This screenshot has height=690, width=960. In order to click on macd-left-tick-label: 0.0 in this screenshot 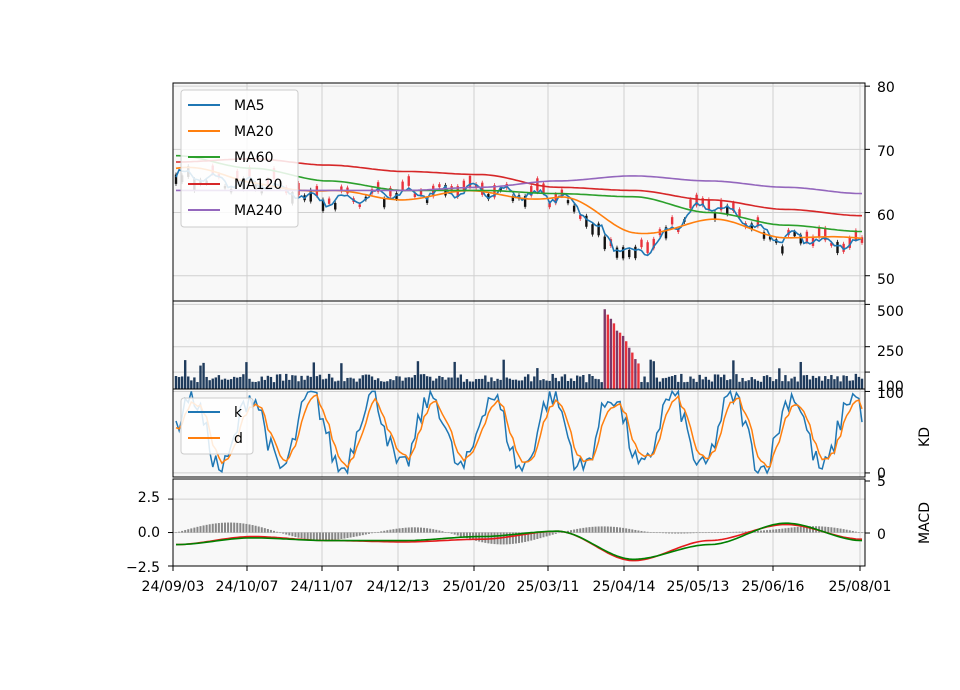, I will do `click(149, 533)`.